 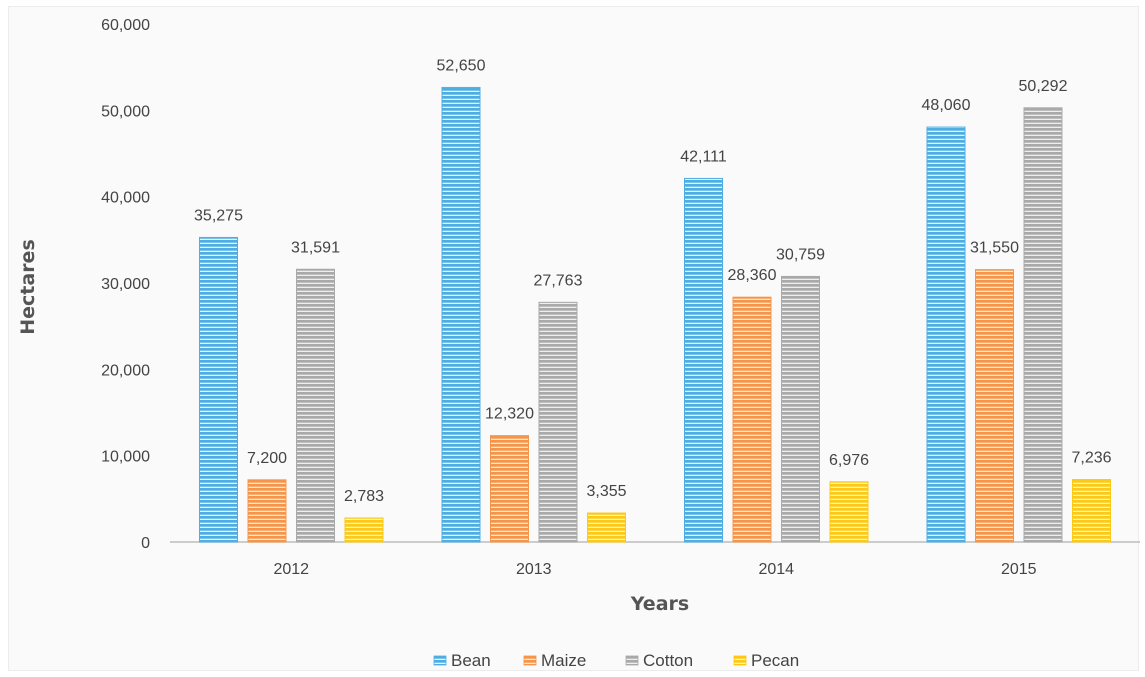 I want to click on bar-maize-2013, so click(x=509, y=489).